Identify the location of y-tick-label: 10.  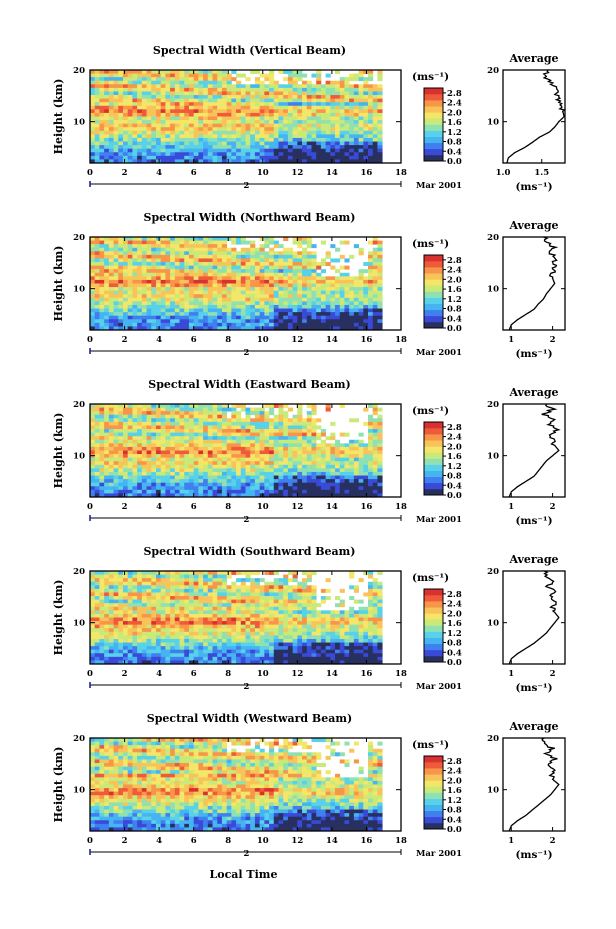
(79, 457).